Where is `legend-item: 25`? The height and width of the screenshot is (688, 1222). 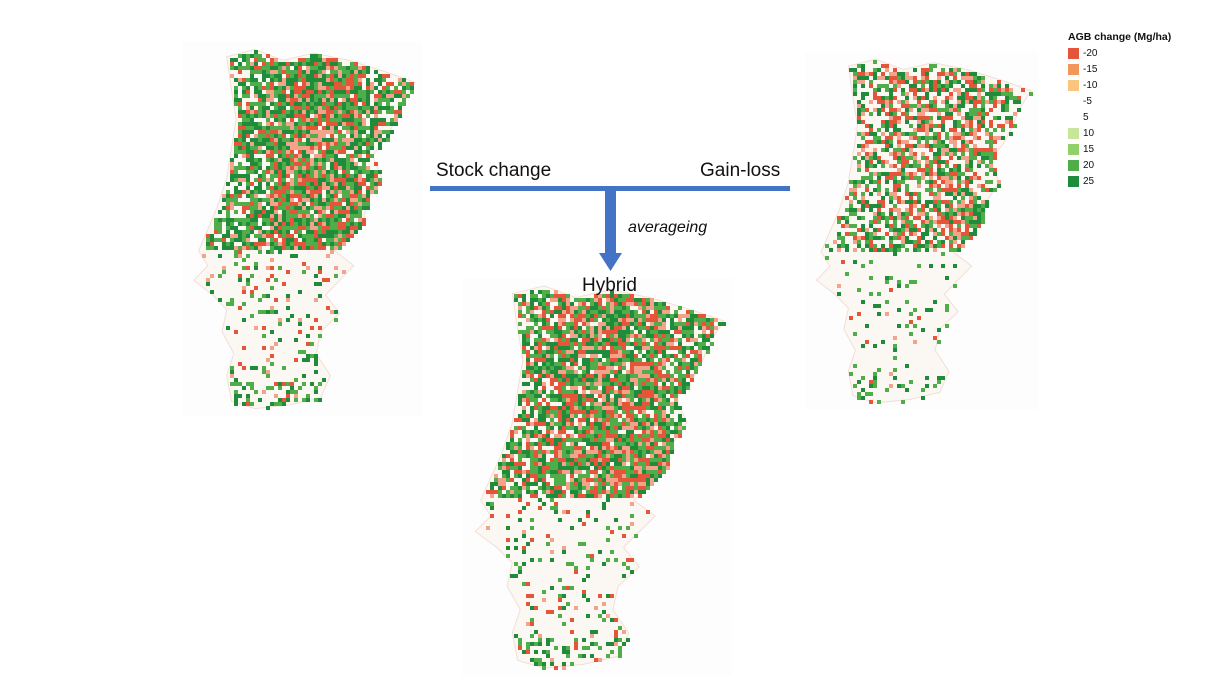
legend-item: 25 is located at coordinates (1119, 181).